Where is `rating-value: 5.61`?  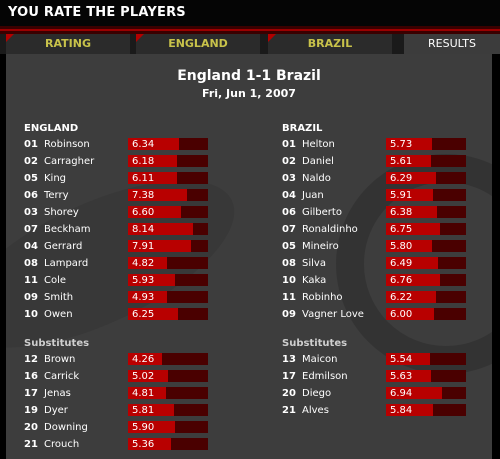 rating-value: 5.61 is located at coordinates (401, 161).